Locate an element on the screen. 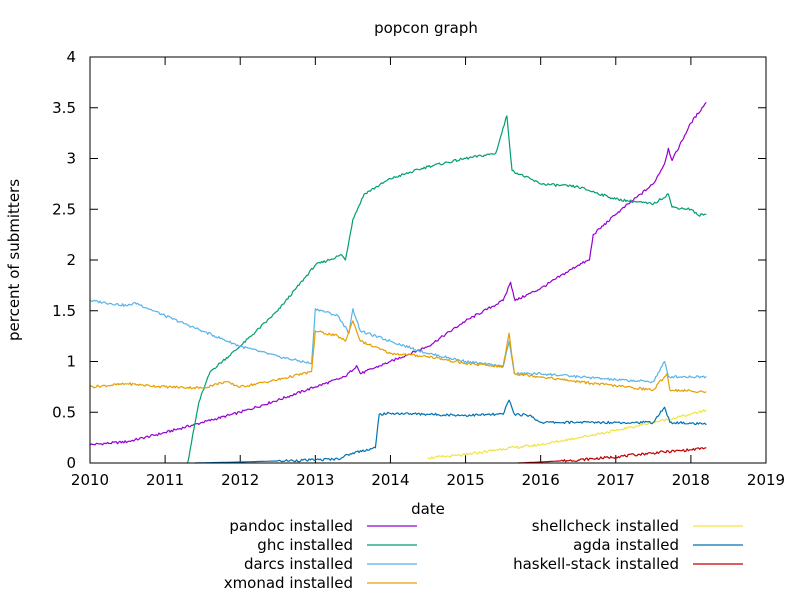 The image size is (800, 600). y-tick-label: 3.5 is located at coordinates (64, 108).